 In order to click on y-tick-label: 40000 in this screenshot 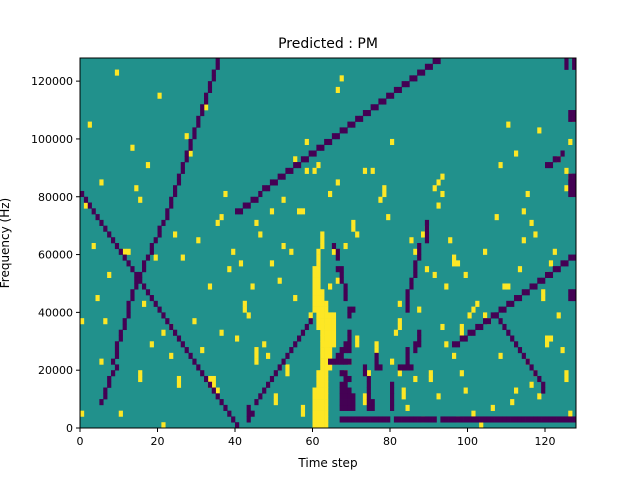, I will do `click(55, 312)`.